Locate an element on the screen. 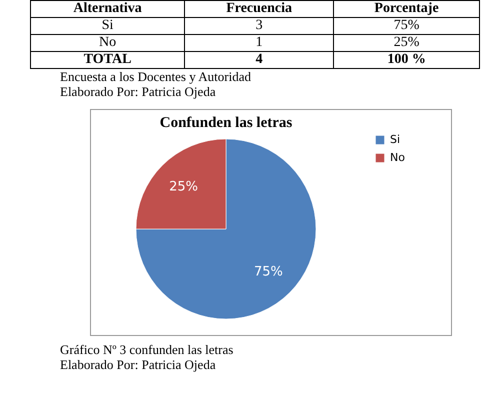 This screenshot has width=502, height=410. text: 4 is located at coordinates (259, 60).